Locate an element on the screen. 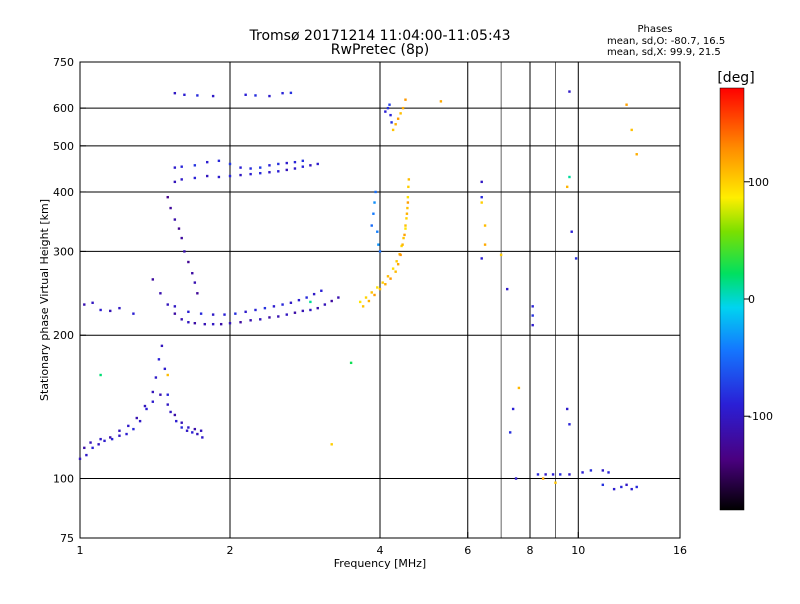 The image size is (800, 604). legend-x-stats: mean, sd,X: 99.9, 21.5 is located at coordinates (664, 52).